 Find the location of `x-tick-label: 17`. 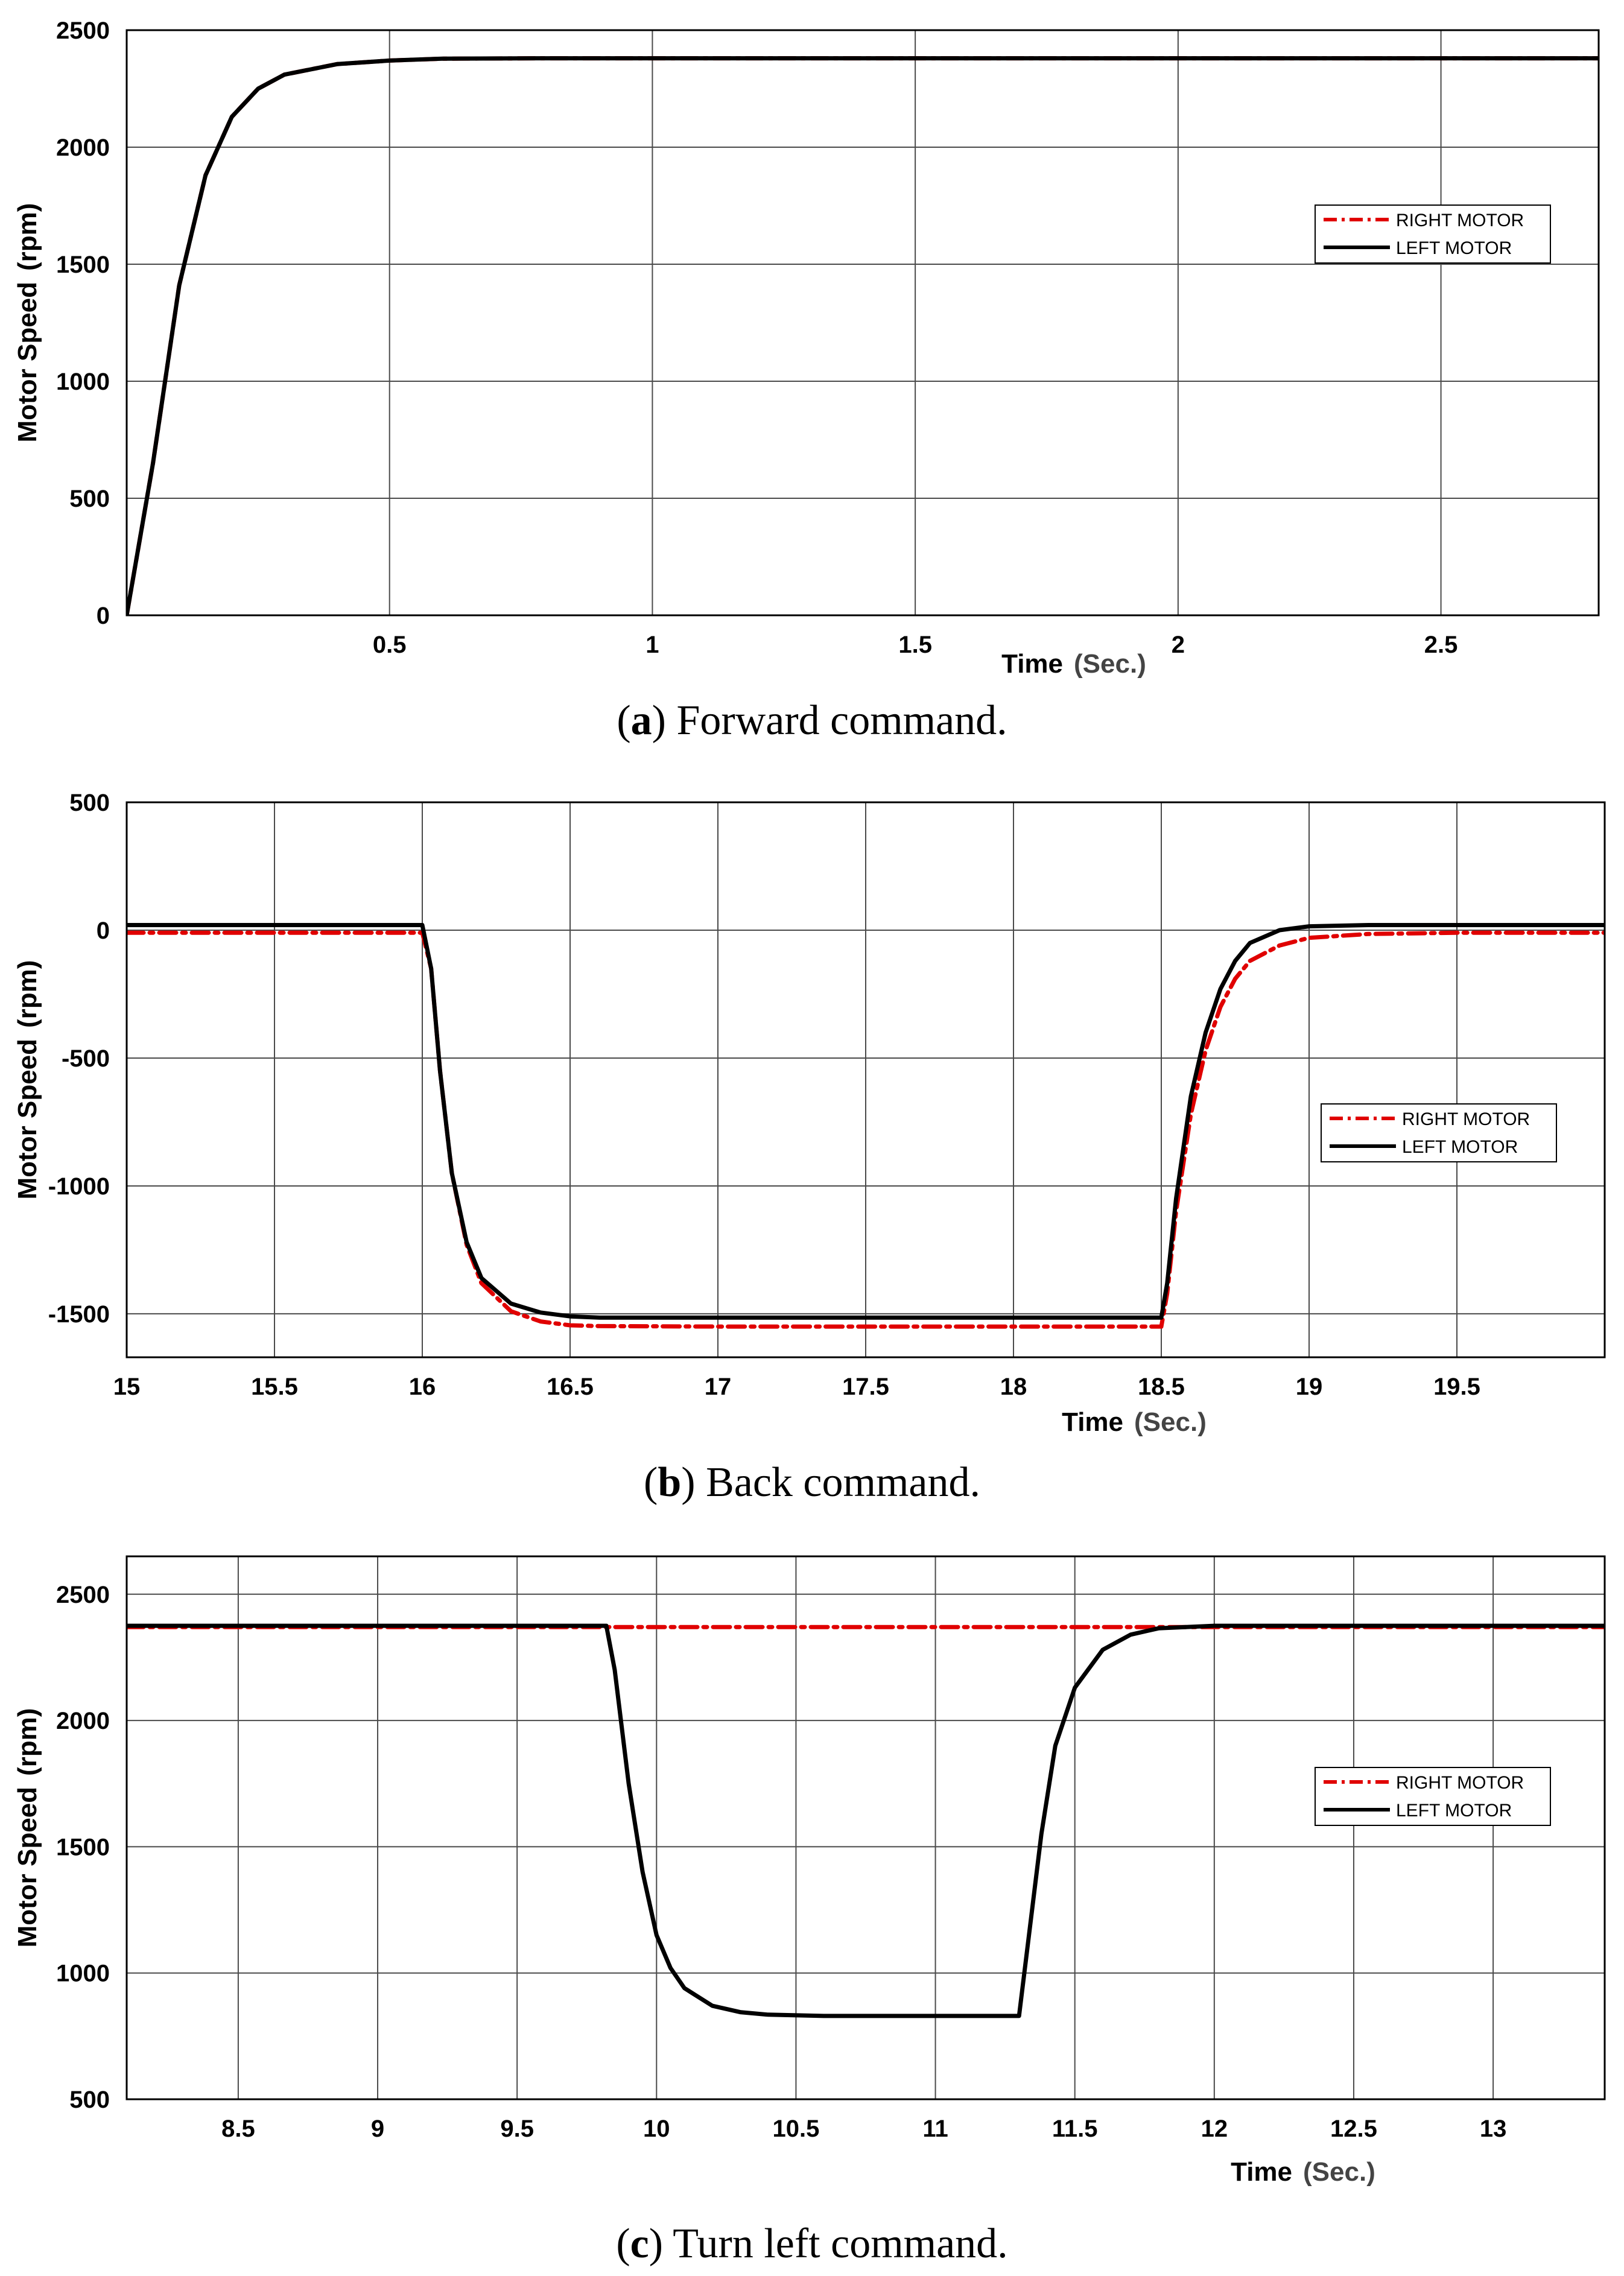

x-tick-label: 17 is located at coordinates (718, 1387).